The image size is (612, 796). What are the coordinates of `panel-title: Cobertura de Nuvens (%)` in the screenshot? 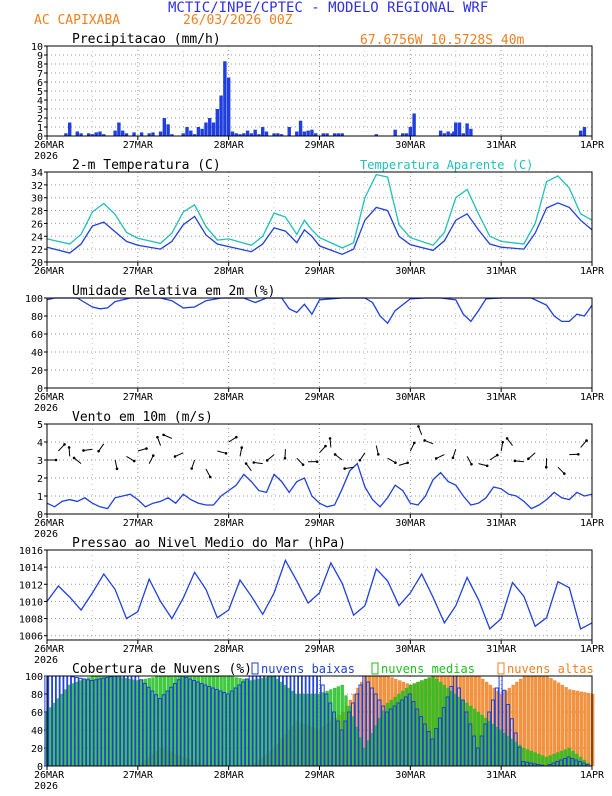 It's located at (162, 669).